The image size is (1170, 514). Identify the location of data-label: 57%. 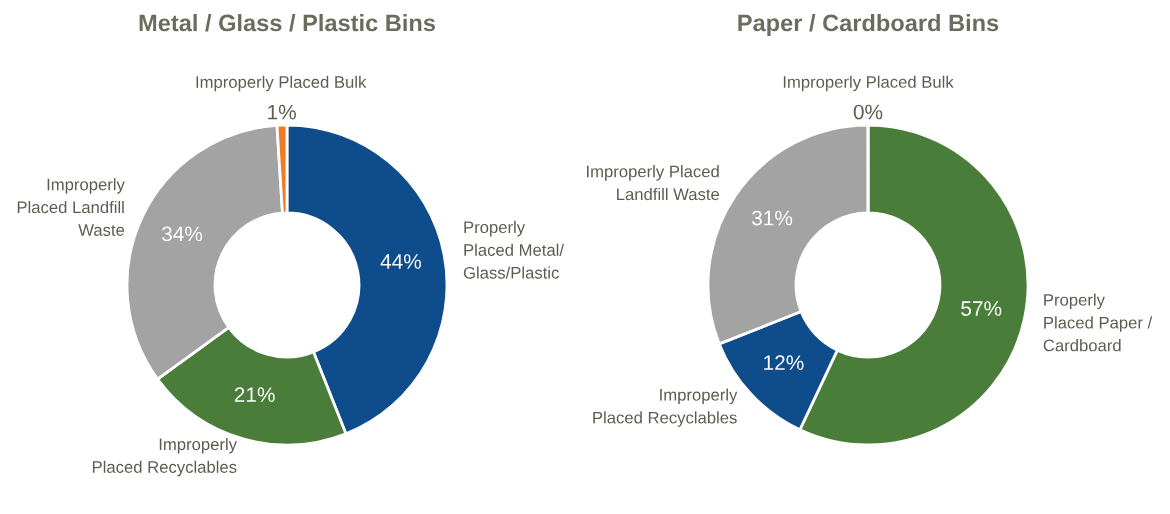
(981, 308).